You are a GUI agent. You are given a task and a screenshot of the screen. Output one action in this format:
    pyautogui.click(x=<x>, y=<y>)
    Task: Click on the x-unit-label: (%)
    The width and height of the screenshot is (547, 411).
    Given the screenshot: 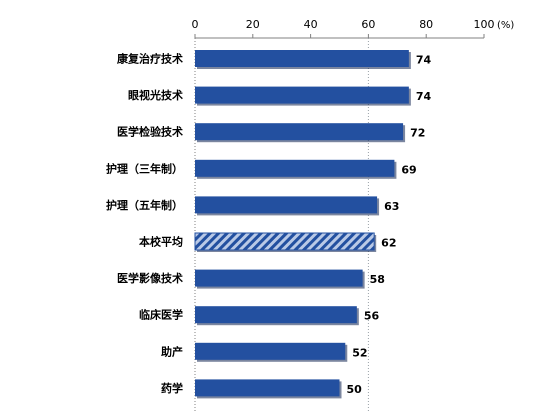 What is the action you would take?
    pyautogui.click(x=505, y=25)
    